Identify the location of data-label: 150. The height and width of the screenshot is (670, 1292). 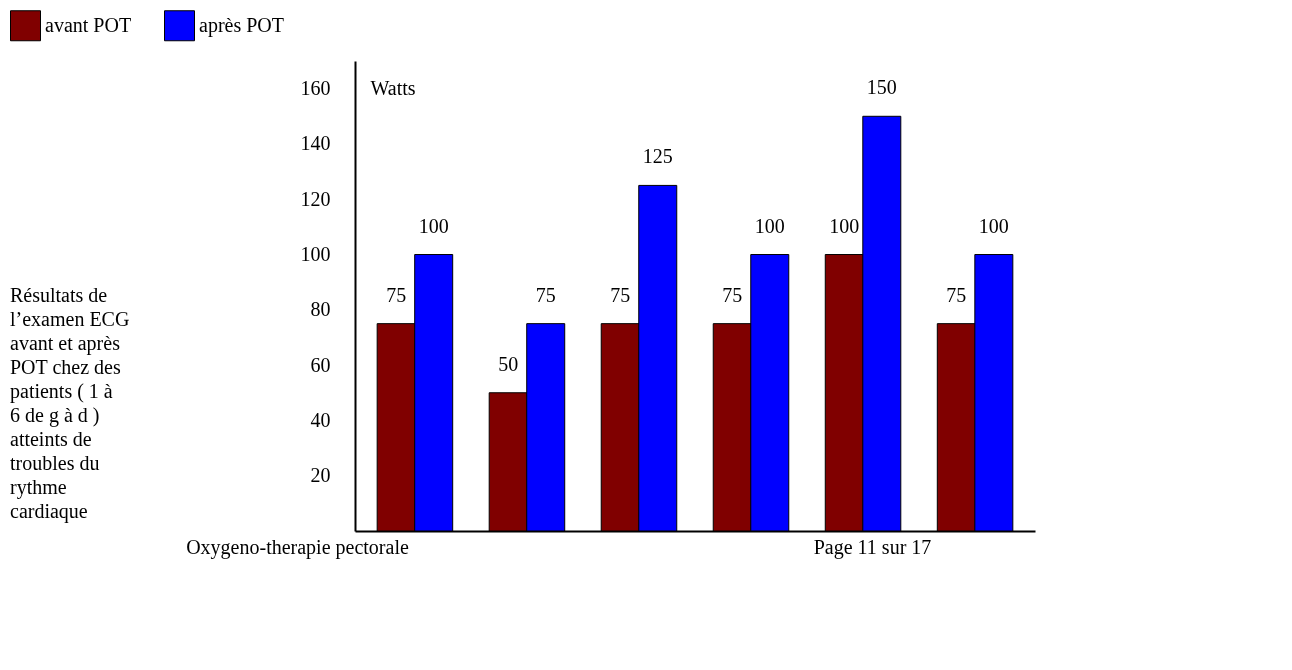
(881, 87).